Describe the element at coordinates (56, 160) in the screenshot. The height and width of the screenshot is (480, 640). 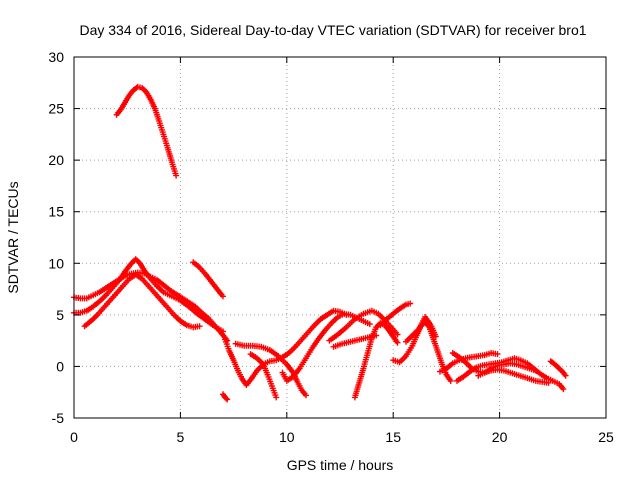
I see `y-tick-label: 20` at that location.